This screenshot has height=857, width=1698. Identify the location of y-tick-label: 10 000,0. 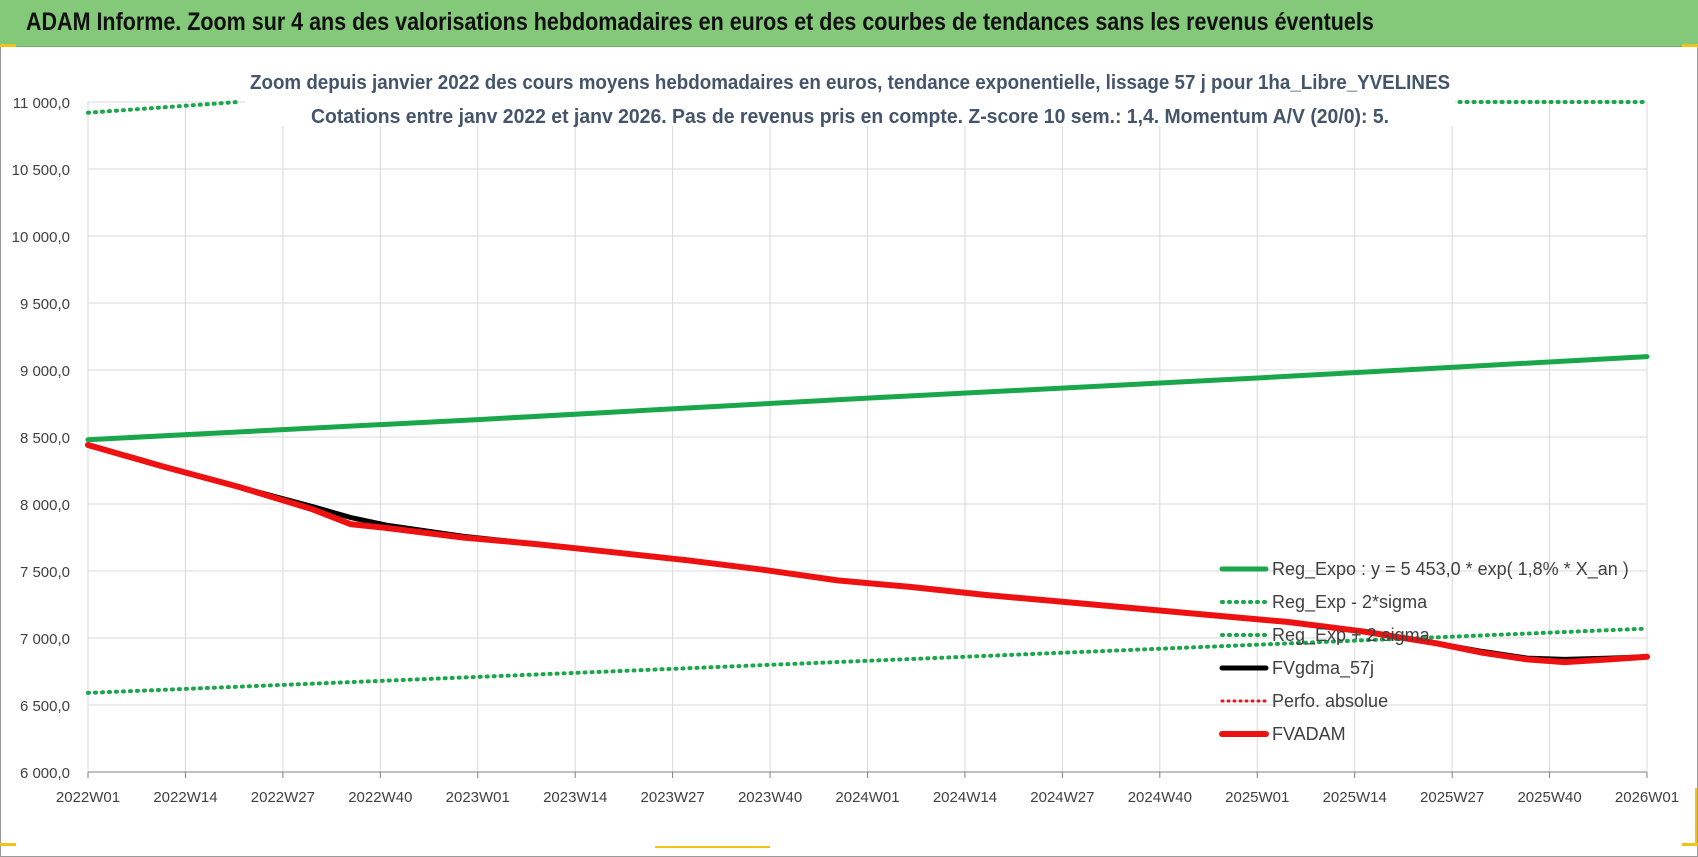
(41, 237).